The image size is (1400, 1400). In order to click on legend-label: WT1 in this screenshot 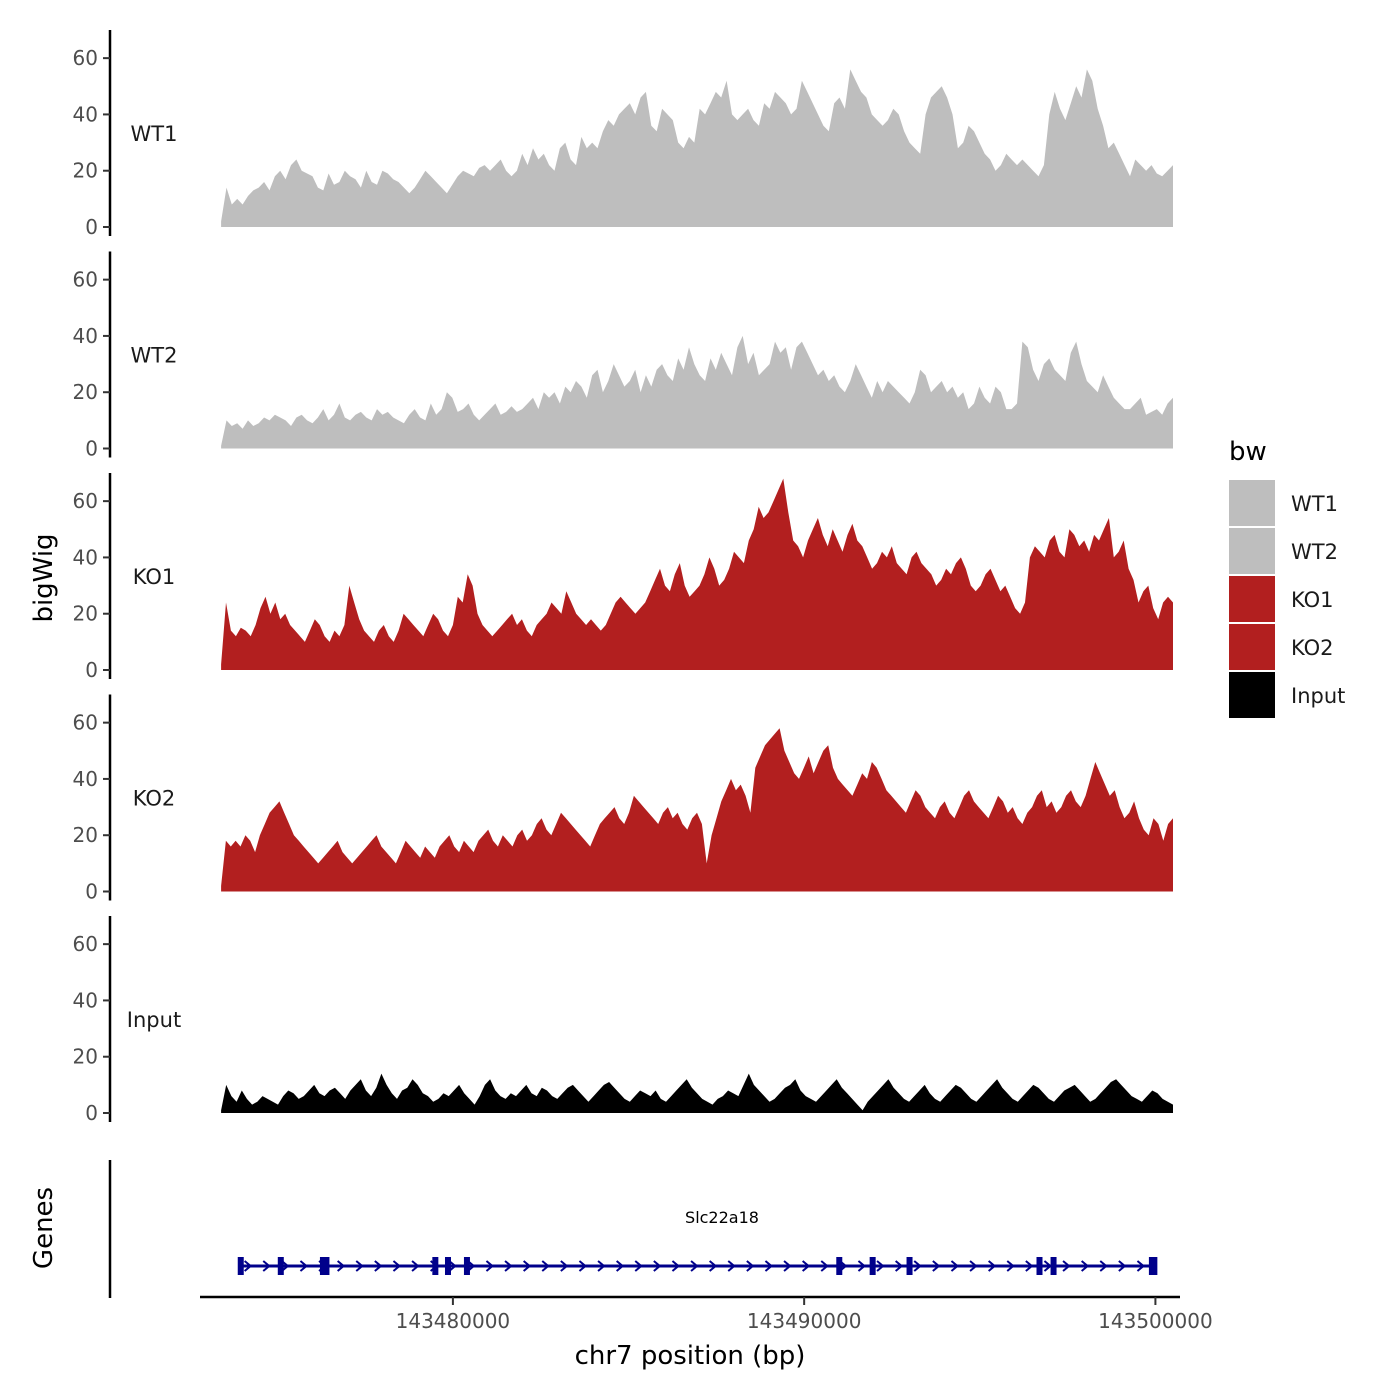, I will do `click(1314, 504)`.